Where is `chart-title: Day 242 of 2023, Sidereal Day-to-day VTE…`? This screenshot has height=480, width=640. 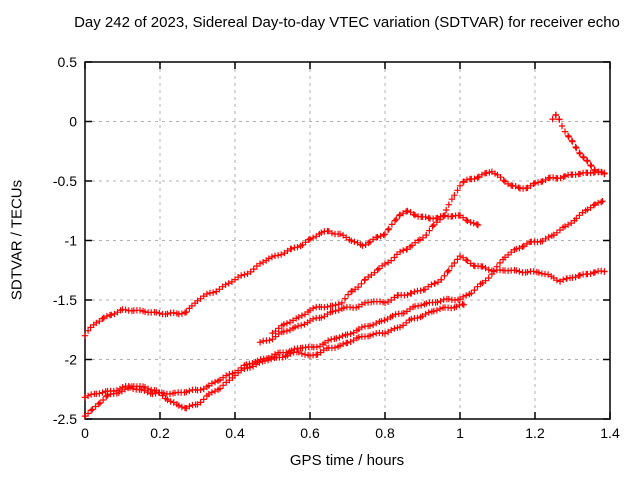 chart-title: Day 242 of 2023, Sidereal Day-to-day VTE… is located at coordinates (347, 22).